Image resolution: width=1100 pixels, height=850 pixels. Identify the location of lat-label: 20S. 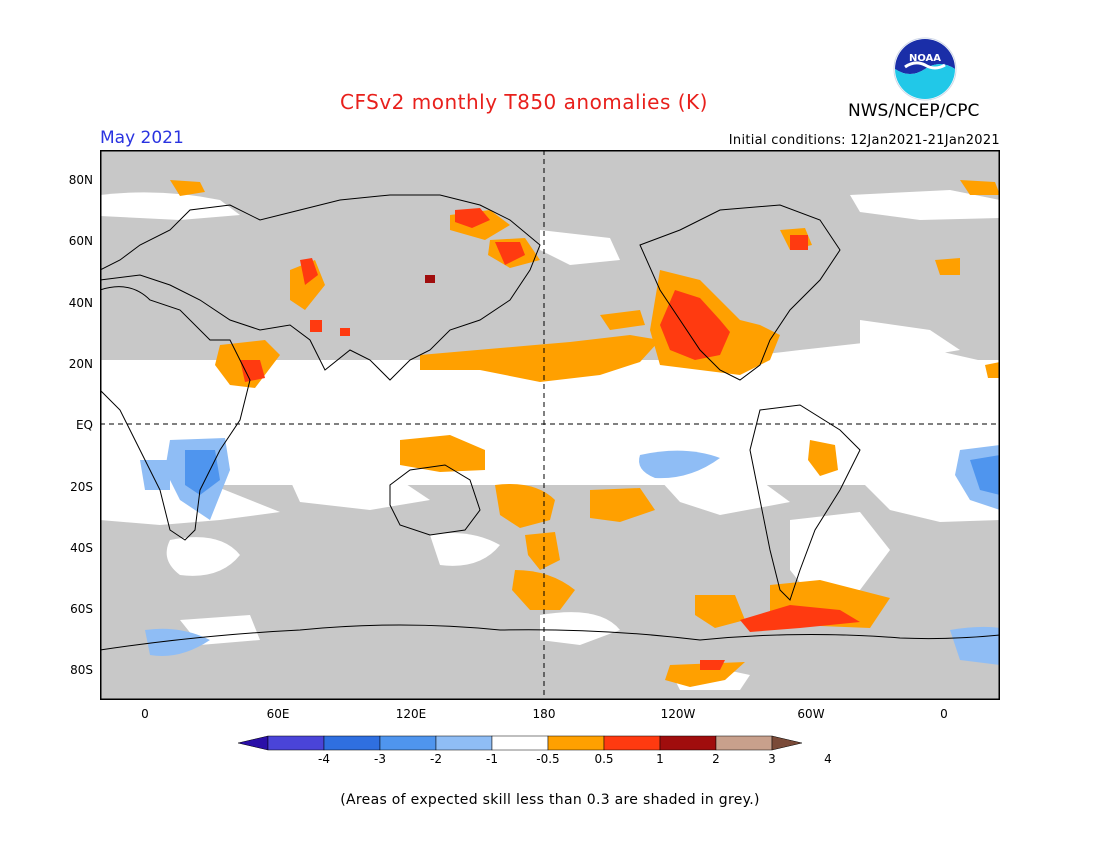
(81, 486).